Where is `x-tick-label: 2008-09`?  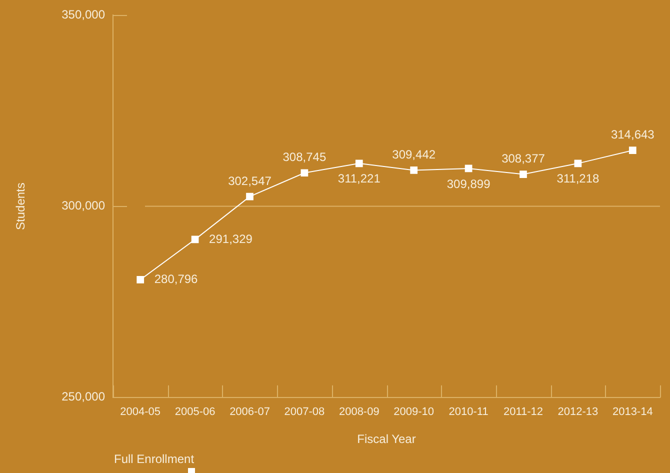
x-tick-label: 2008-09 is located at coordinates (359, 412).